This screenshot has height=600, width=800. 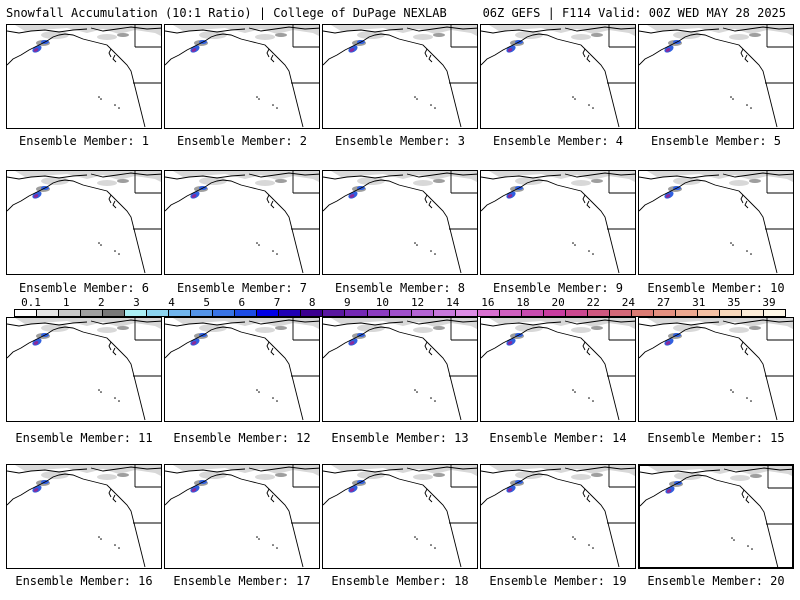 What do you see at coordinates (769, 302) in the screenshot?
I see `colorbar-tick-label: 39` at bounding box center [769, 302].